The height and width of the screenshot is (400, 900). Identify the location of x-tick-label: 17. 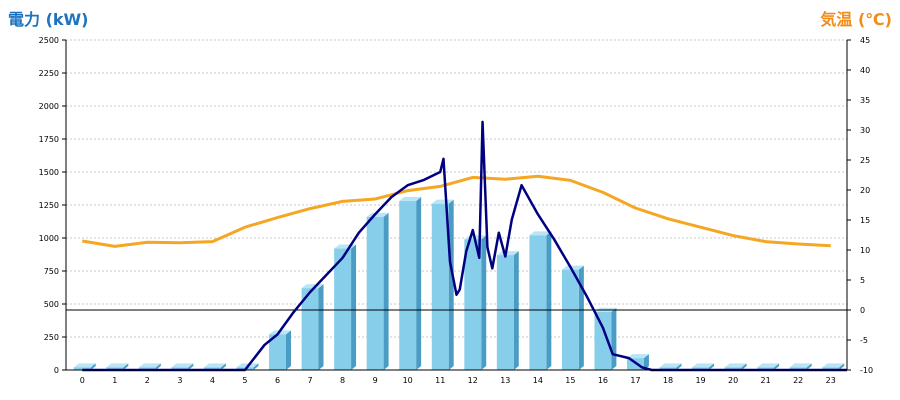
(635, 380).